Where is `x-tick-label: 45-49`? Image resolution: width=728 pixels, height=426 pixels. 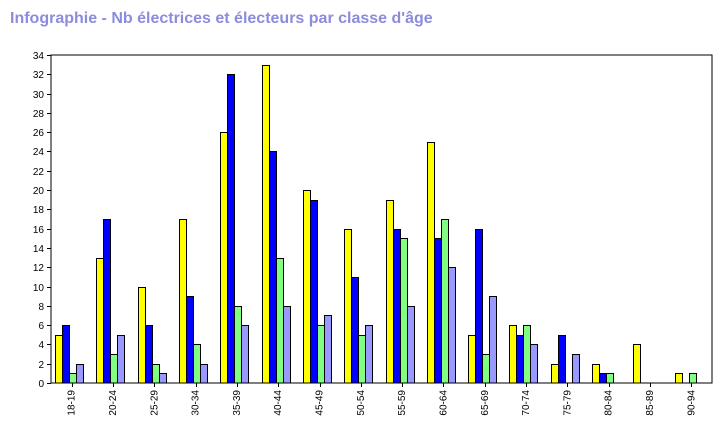 x-tick-label: 45-49 is located at coordinates (320, 403).